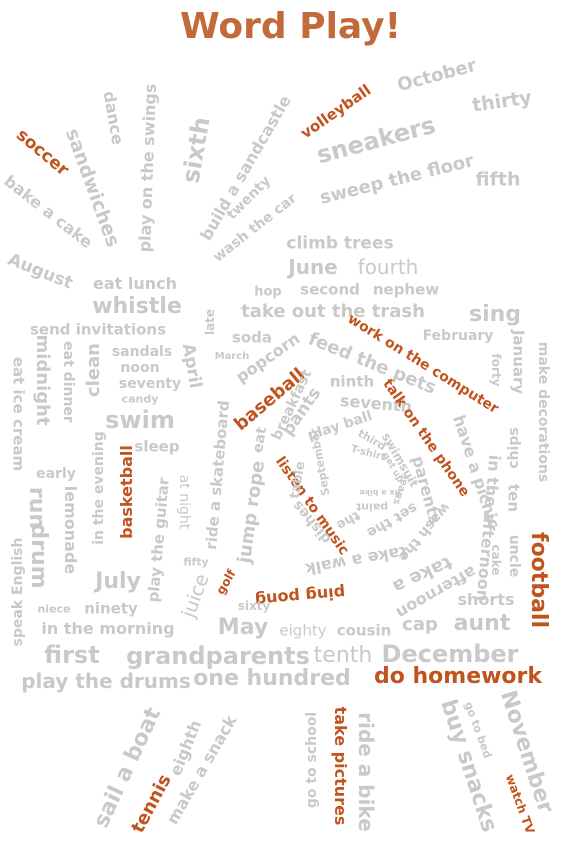 The width and height of the screenshot is (581, 844). Describe the element at coordinates (56, 474) in the screenshot. I see `word-early: early` at that location.